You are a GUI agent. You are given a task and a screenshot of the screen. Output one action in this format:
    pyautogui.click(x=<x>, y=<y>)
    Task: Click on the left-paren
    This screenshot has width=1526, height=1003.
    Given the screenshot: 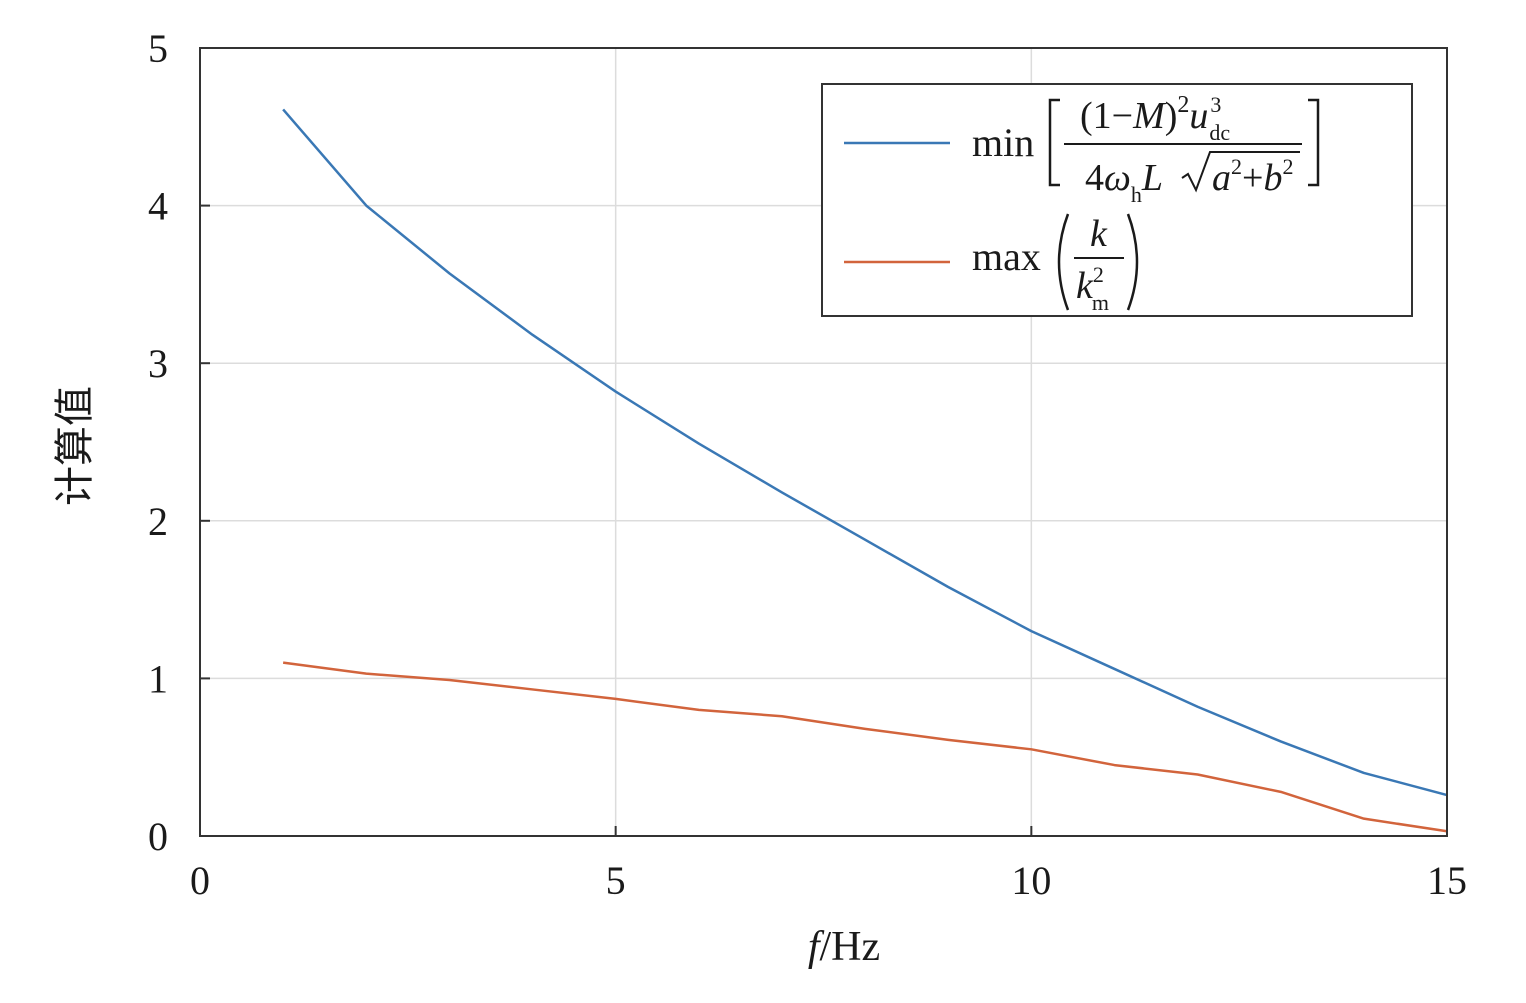 What is the action you would take?
    pyautogui.click(x=1063, y=262)
    